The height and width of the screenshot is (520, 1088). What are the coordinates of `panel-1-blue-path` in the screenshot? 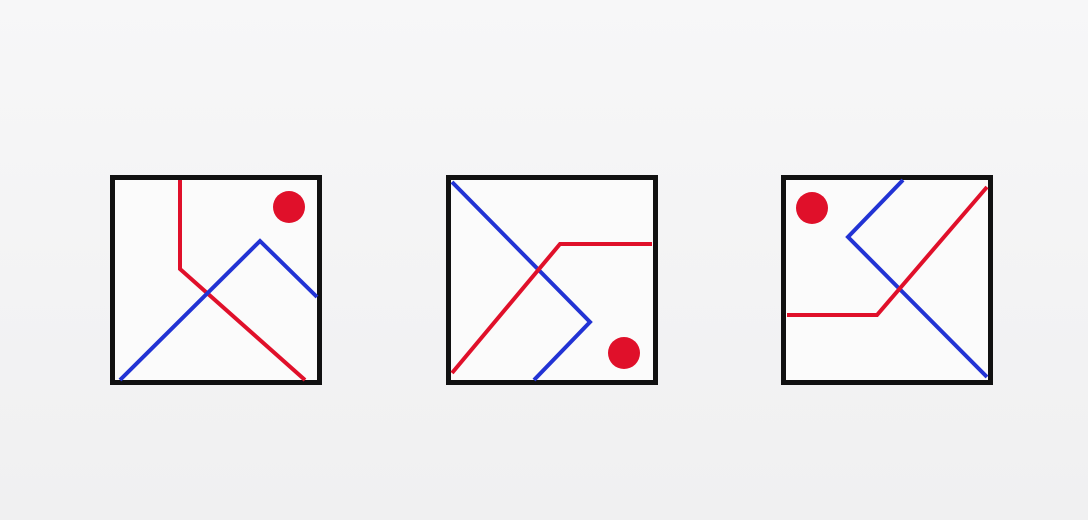 It's located at (218, 310).